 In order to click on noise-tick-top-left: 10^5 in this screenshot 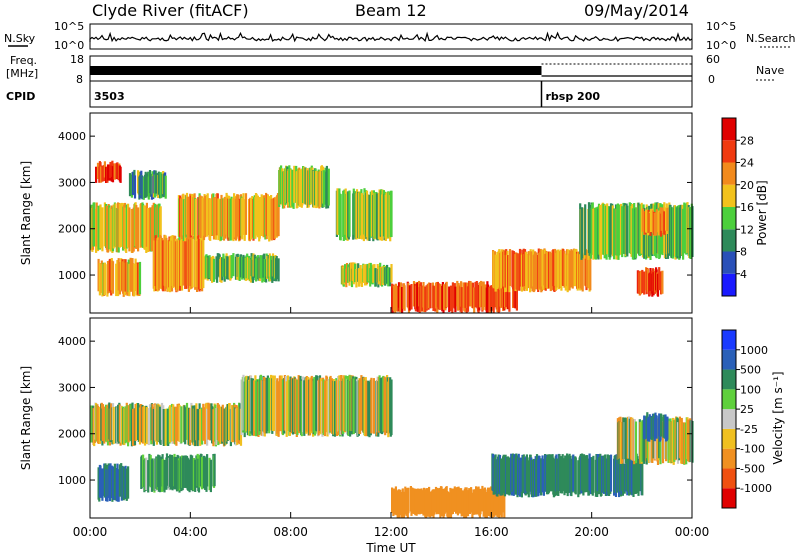, I will do `click(69, 26)`.